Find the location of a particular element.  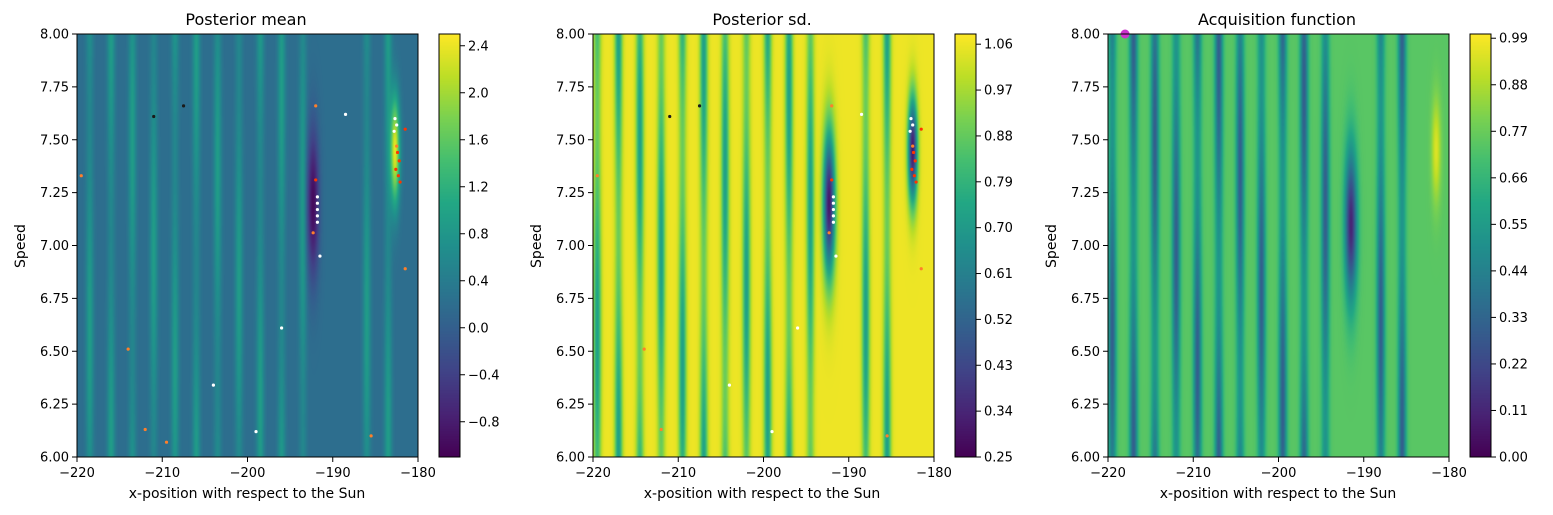

colorbar-tick-label: 0.22 is located at coordinates (1513, 364).